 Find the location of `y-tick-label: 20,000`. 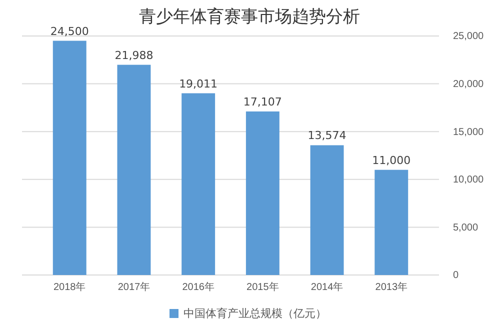

y-tick-label: 20,000 is located at coordinates (468, 84).